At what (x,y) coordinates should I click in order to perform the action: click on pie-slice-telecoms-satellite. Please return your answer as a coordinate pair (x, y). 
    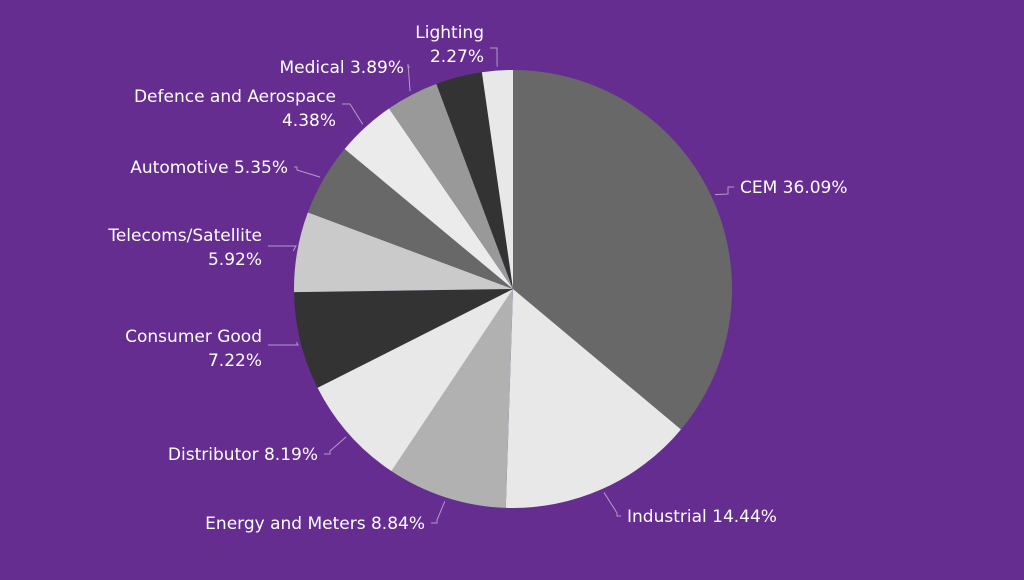
    Looking at the image, I should click on (403, 252).